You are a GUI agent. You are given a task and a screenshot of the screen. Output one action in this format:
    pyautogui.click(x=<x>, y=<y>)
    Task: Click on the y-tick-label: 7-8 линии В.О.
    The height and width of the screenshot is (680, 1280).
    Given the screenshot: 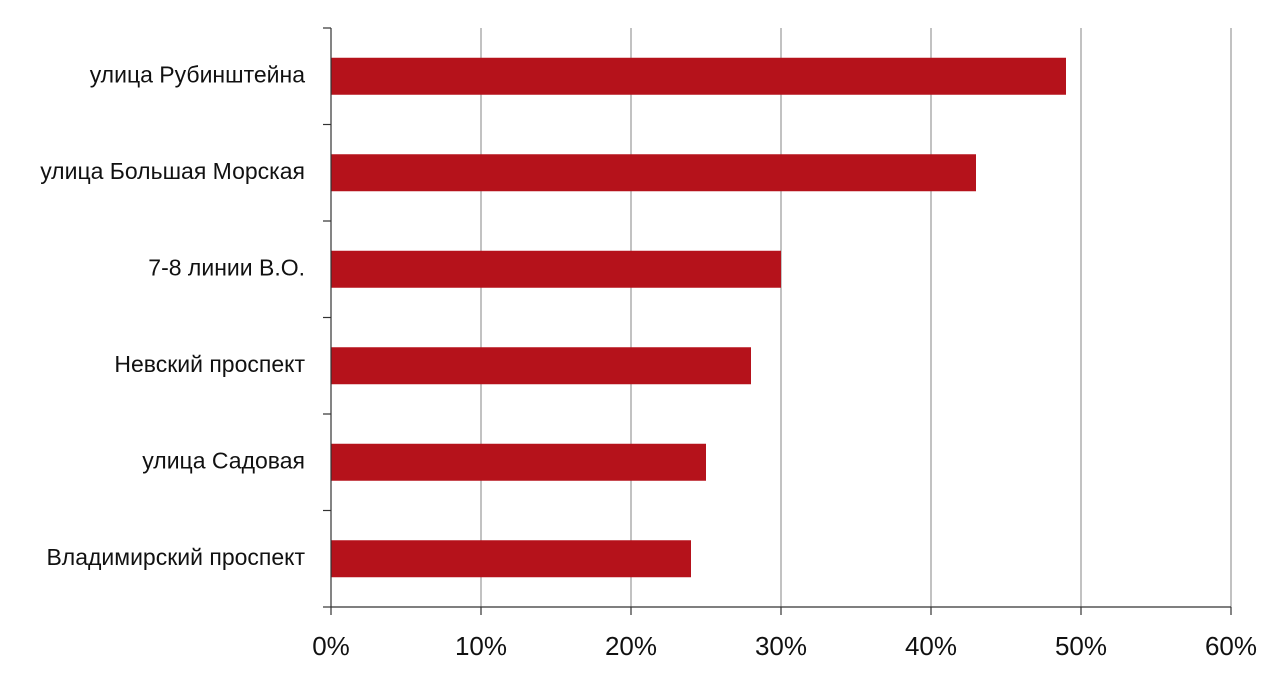 What is the action you would take?
    pyautogui.click(x=226, y=267)
    